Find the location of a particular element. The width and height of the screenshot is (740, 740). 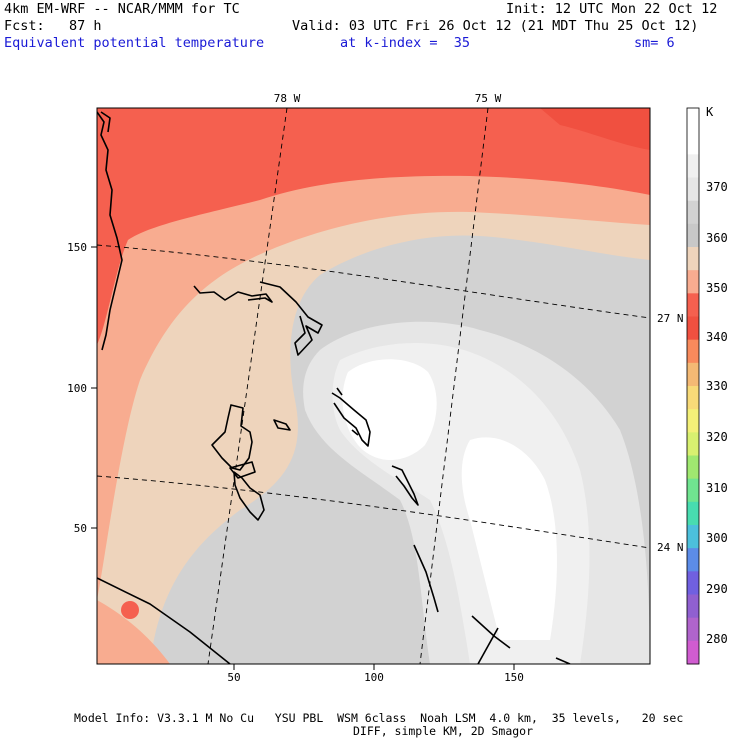

xtick-label: 150 is located at coordinates (514, 677).